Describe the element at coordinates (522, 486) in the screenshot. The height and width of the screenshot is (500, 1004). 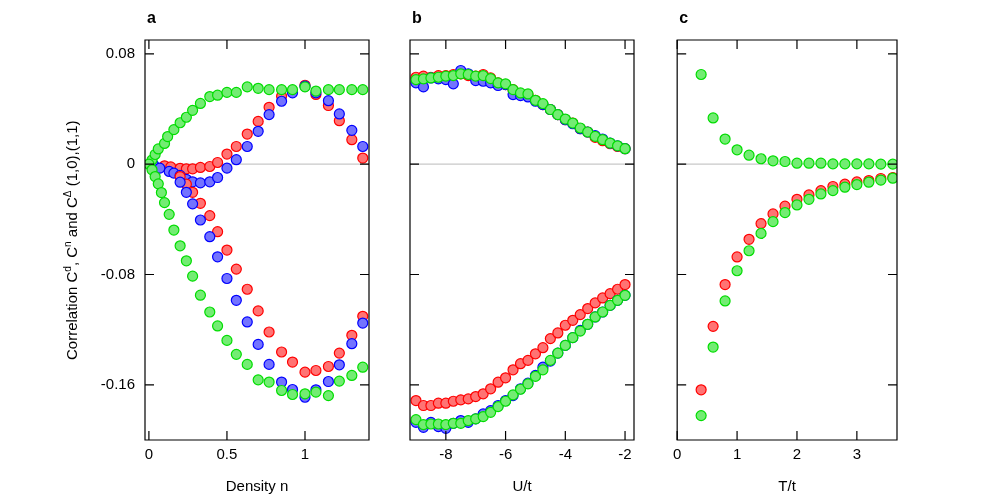
I see `x-axis-title: U/t` at that location.